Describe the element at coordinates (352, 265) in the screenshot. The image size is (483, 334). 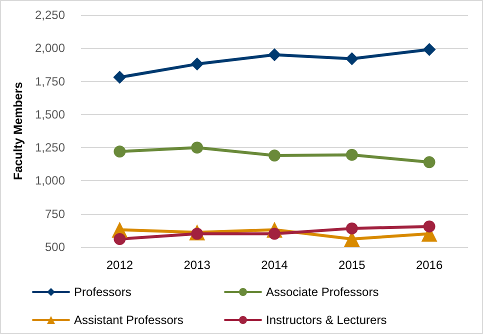
I see `x-tick-label: 2015` at that location.